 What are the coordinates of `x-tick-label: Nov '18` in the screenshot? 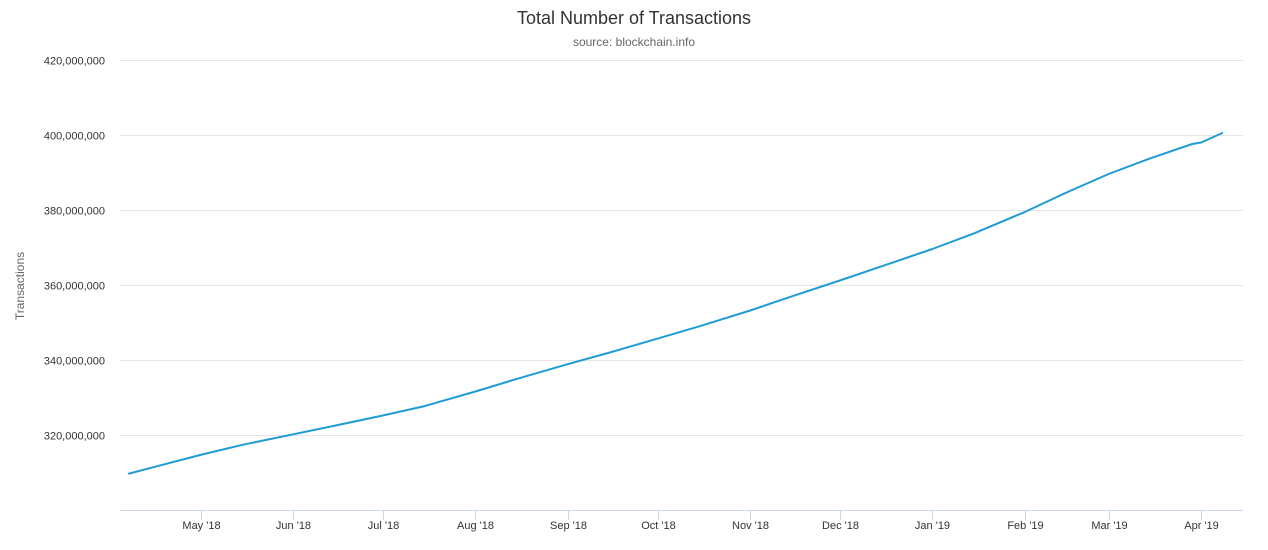 It's located at (750, 526).